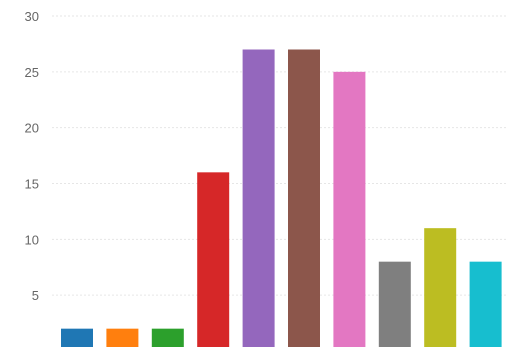 This screenshot has height=347, width=514. I want to click on y-tick-label: 0, so click(35, 345).